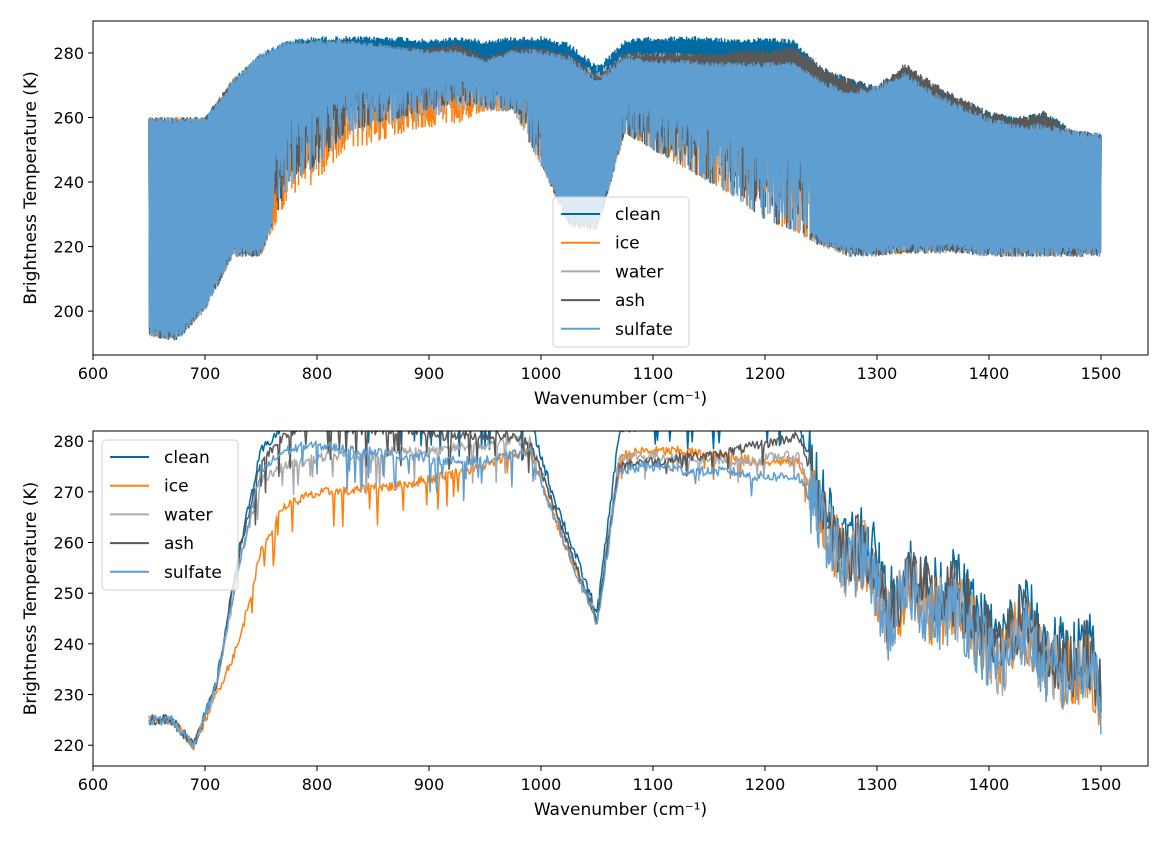 The height and width of the screenshot is (844, 1170). What do you see at coordinates (68, 492) in the screenshot?
I see `y-tick-label: 270` at bounding box center [68, 492].